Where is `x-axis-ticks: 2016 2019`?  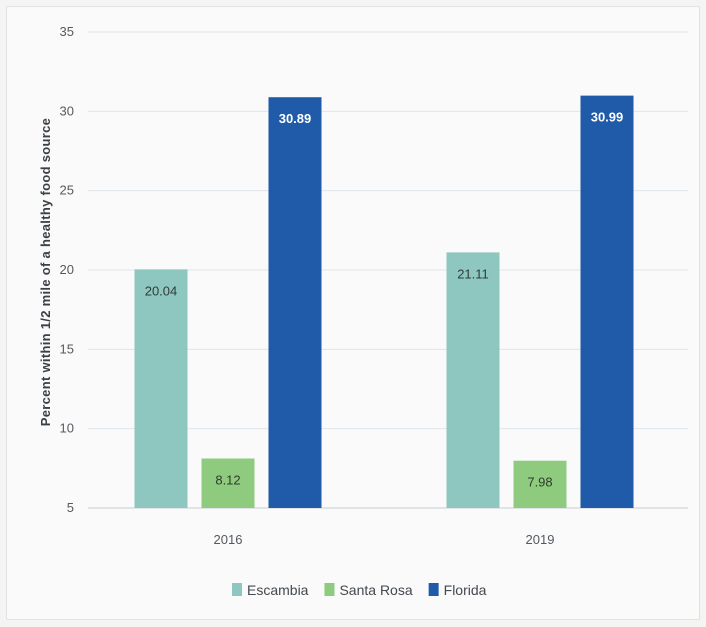 x-axis-ticks: 2016 2019 is located at coordinates (384, 539).